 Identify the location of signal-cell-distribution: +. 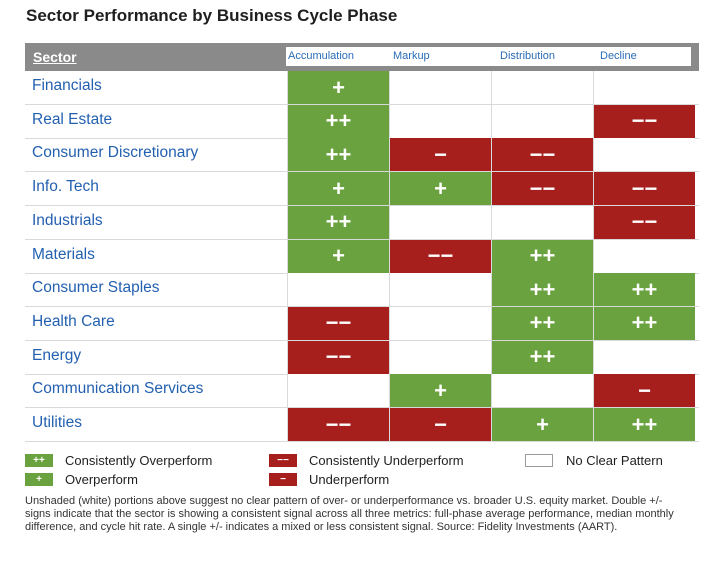
(542, 424).